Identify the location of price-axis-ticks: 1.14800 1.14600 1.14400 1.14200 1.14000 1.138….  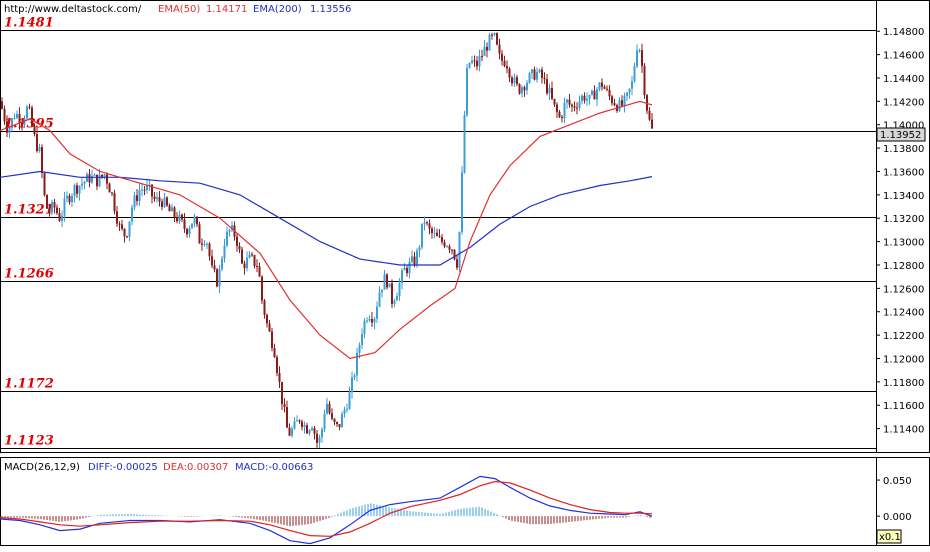
(900, 231).